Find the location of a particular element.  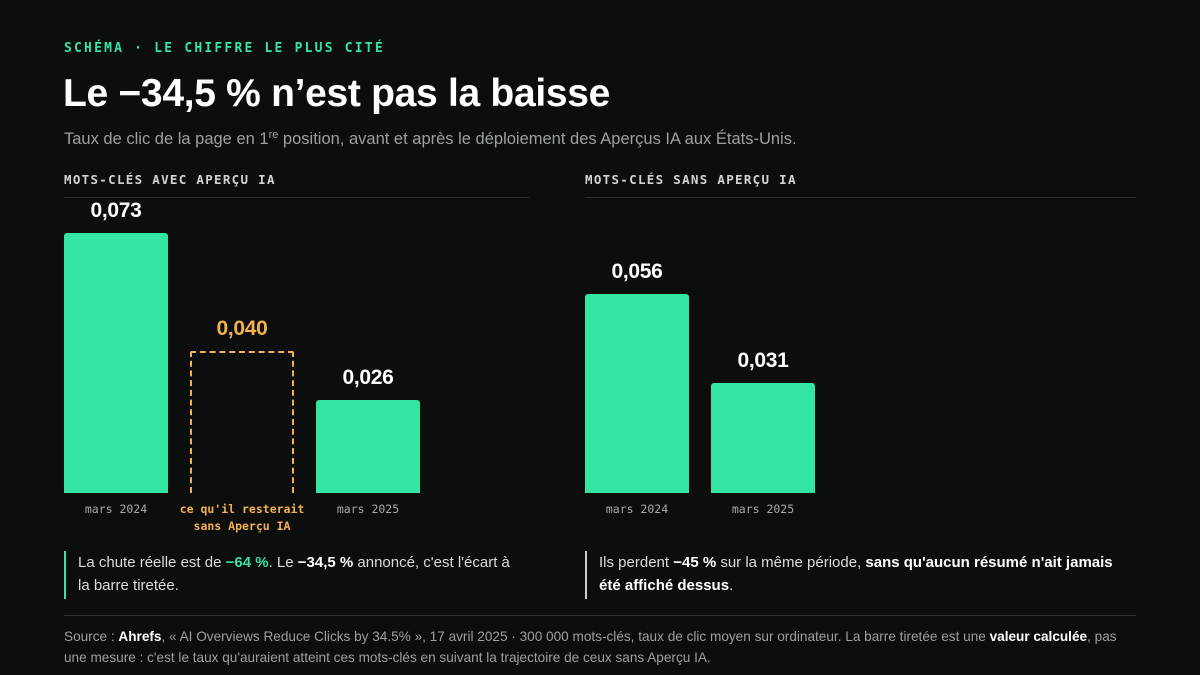

note-highlight-drop: −45 % is located at coordinates (695, 562).